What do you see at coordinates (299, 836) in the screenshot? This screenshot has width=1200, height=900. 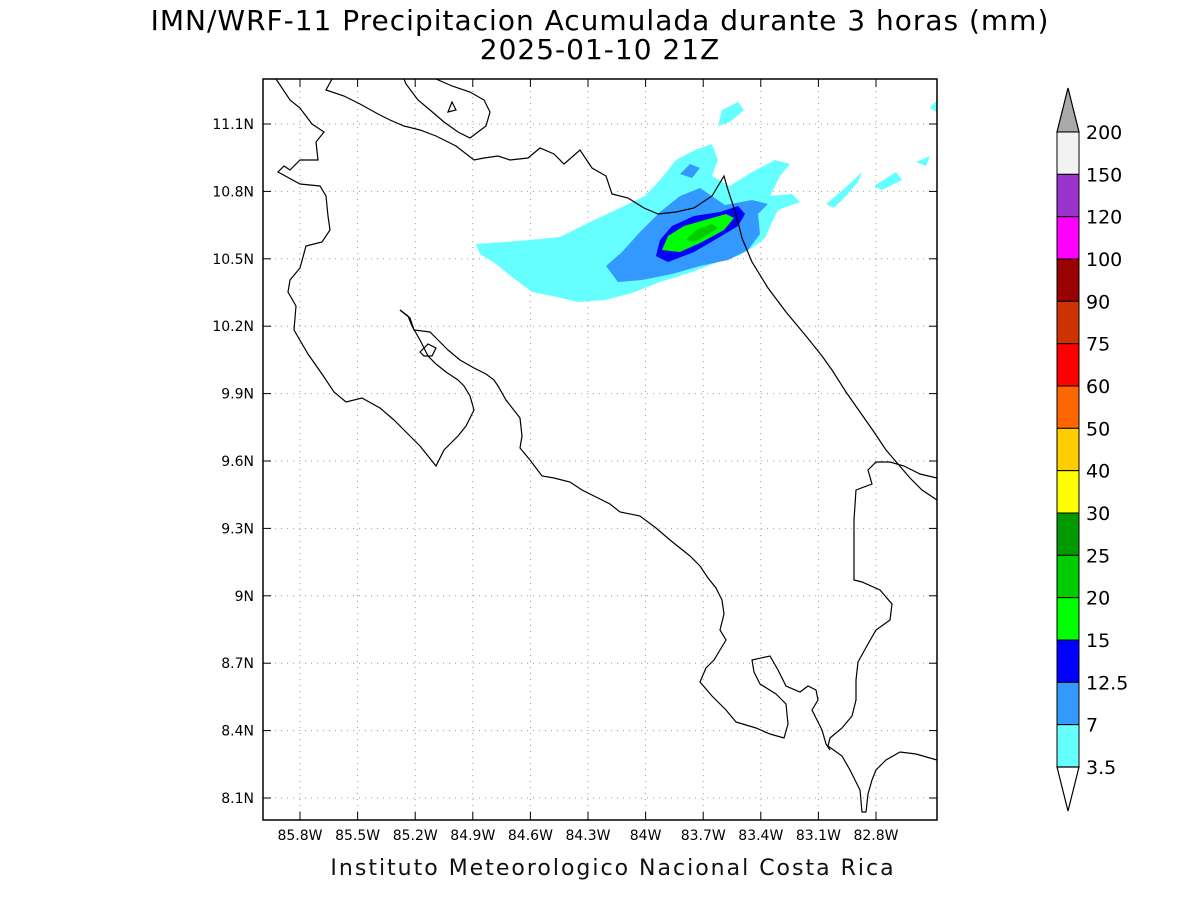 I see `lon-tick-label: 85.8W` at bounding box center [299, 836].